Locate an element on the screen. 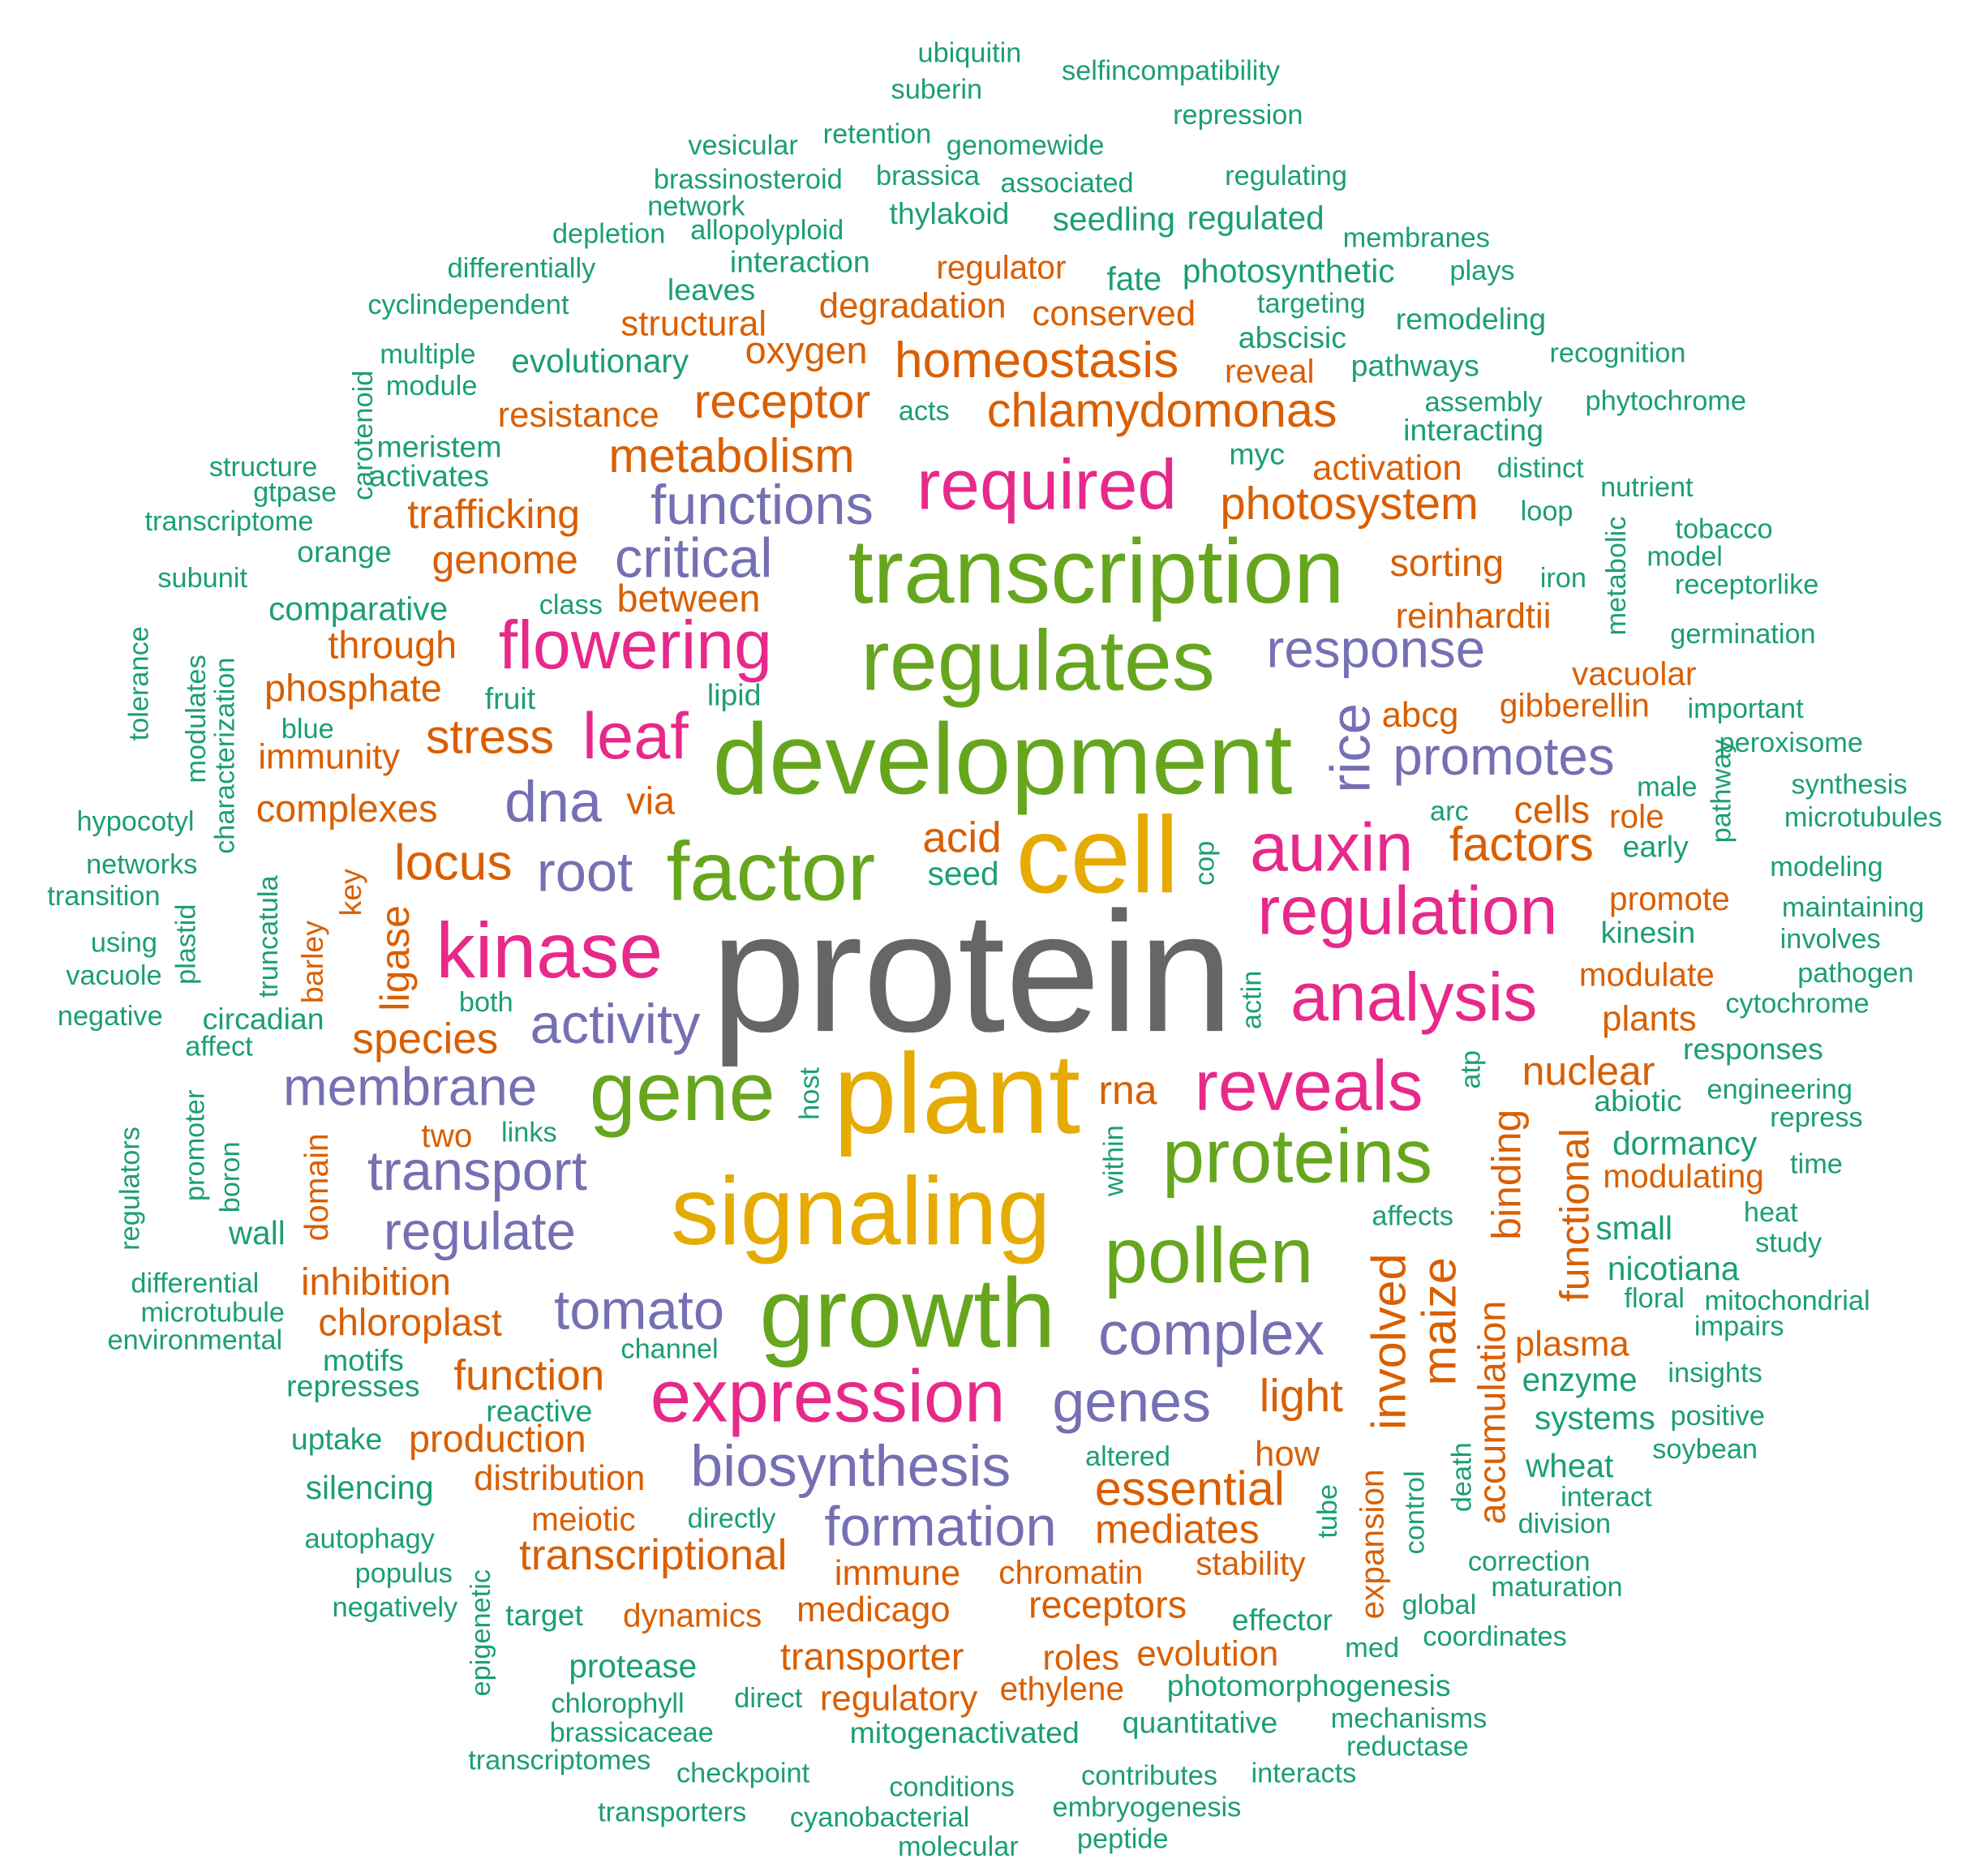  cloud-word-production: production is located at coordinates (497, 1440).